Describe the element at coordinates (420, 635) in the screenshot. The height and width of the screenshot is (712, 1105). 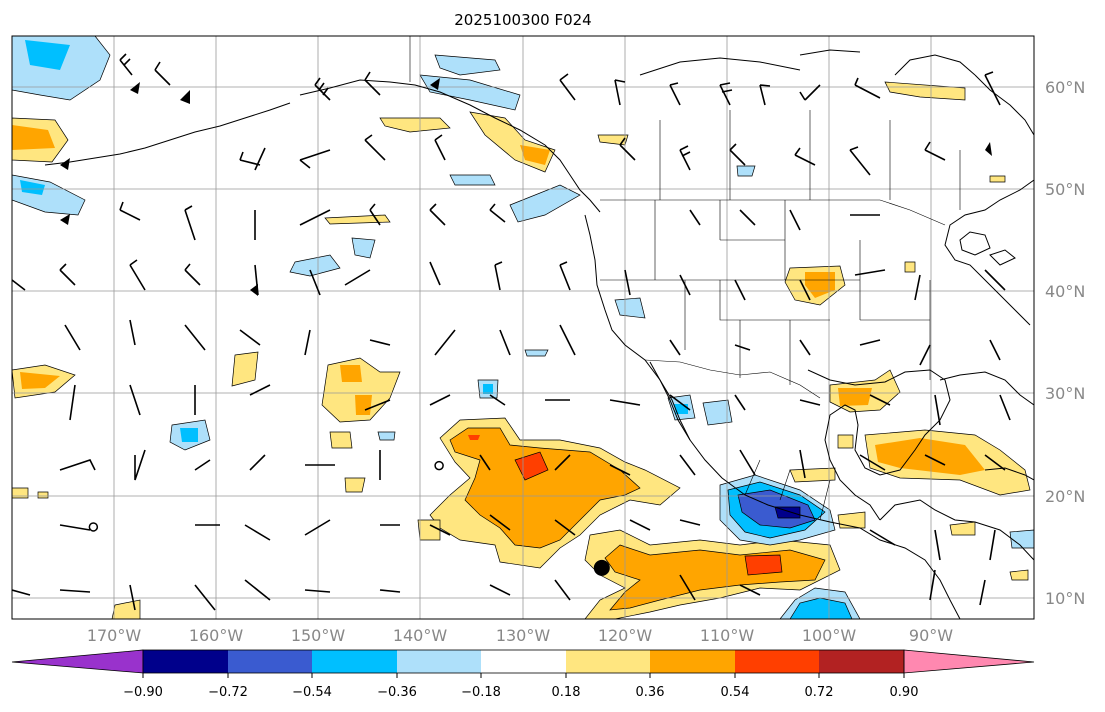
I see `lon-label: 140°W` at that location.